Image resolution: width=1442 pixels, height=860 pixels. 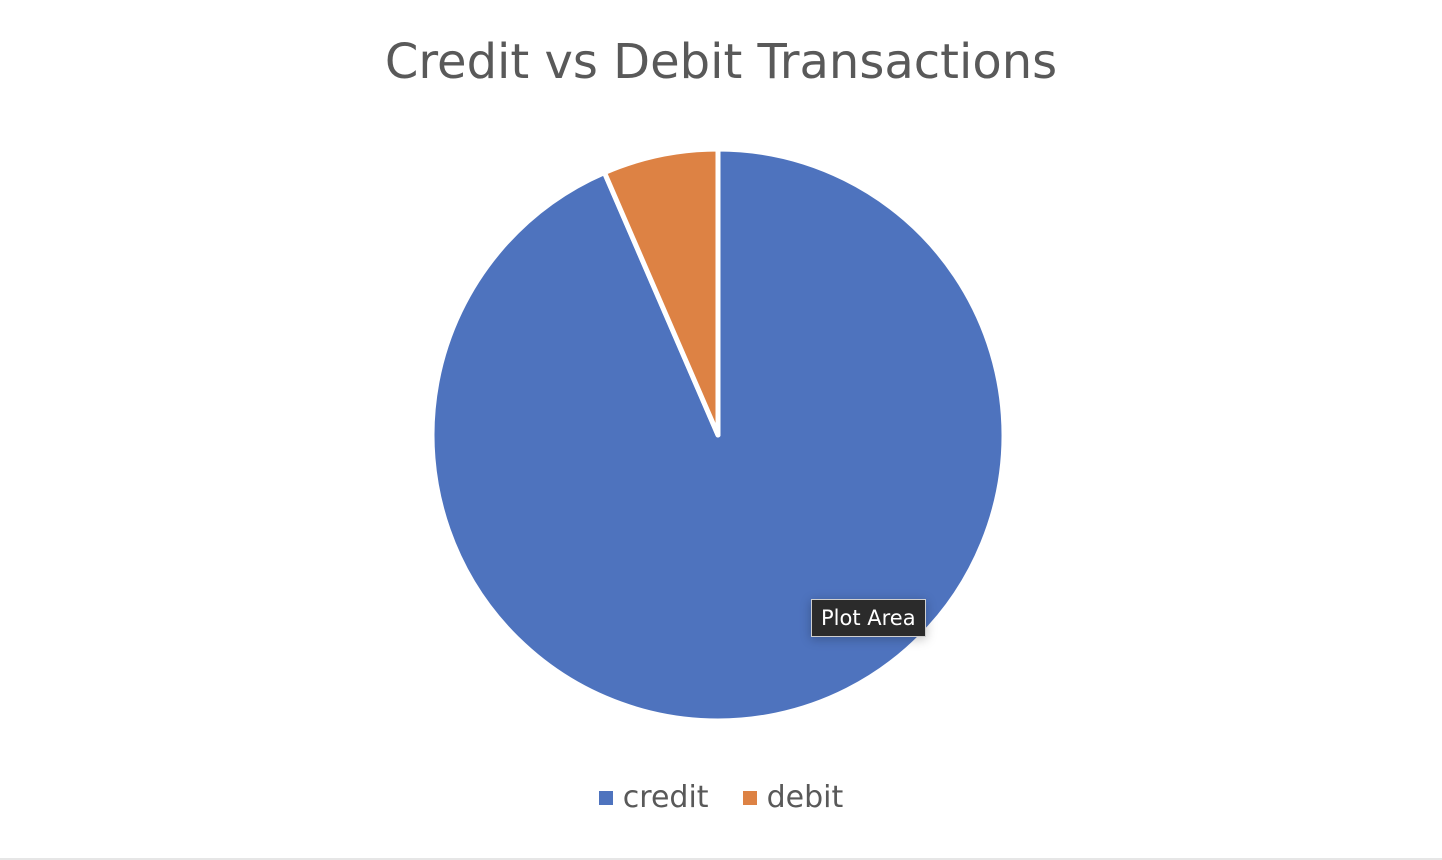 I want to click on plot-area-tooltip: Plot Area, so click(x=868, y=618).